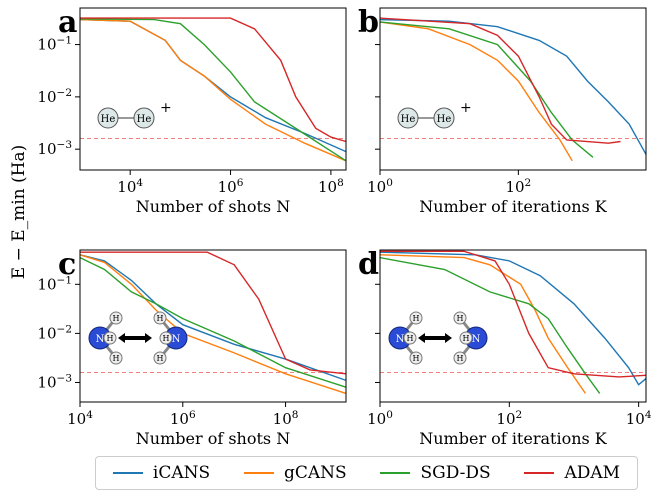 The width and height of the screenshot is (661, 496). I want to click on tick-label: 10⁰, so click(380, 418).